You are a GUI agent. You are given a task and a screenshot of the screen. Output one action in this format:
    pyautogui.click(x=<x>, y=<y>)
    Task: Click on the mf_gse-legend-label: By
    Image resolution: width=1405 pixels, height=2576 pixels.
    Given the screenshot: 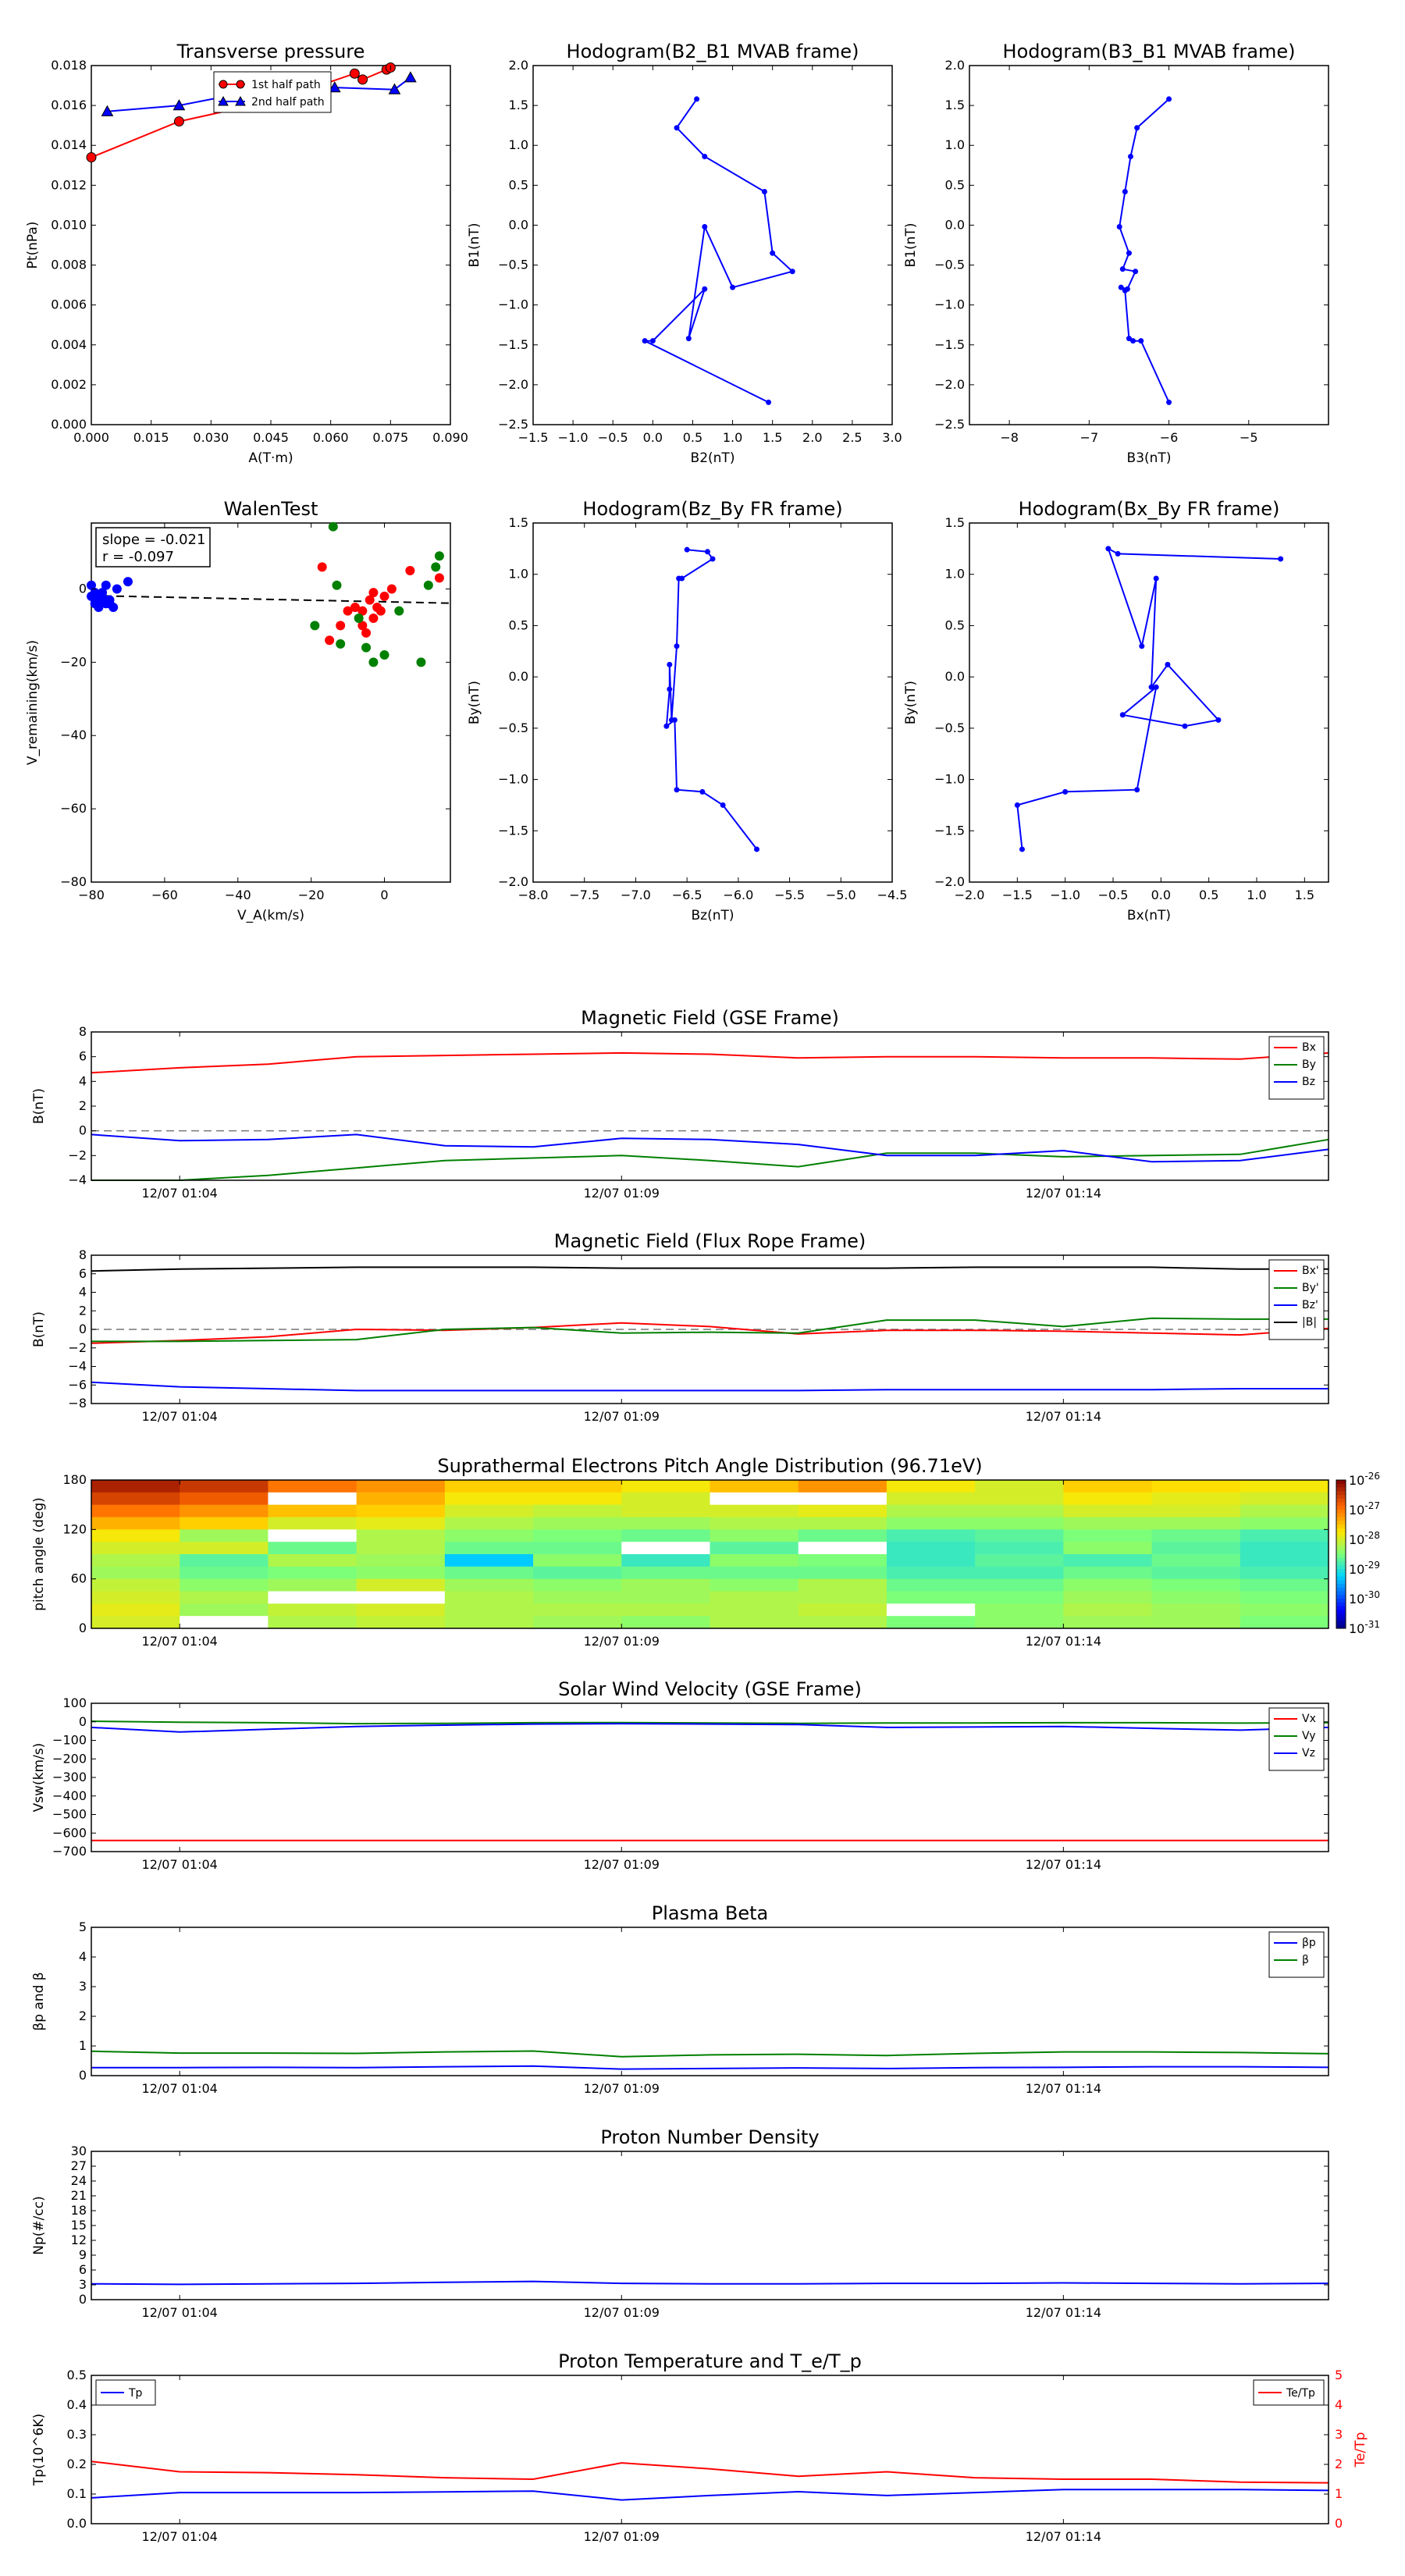 What is the action you would take?
    pyautogui.click(x=1309, y=1065)
    